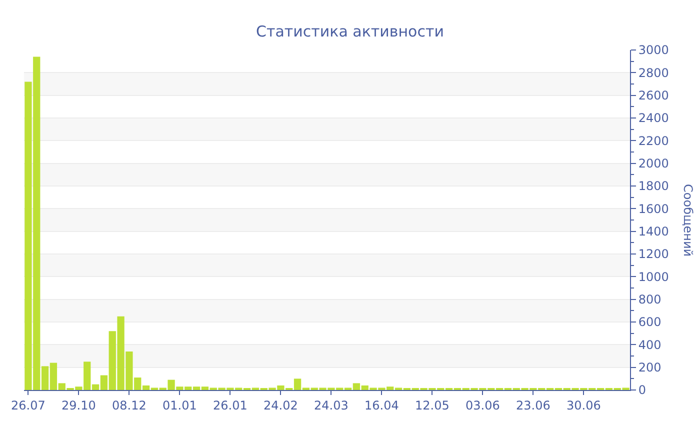 This screenshot has width=700, height=430. I want to click on chart-title: Статистика активности, so click(350, 31).